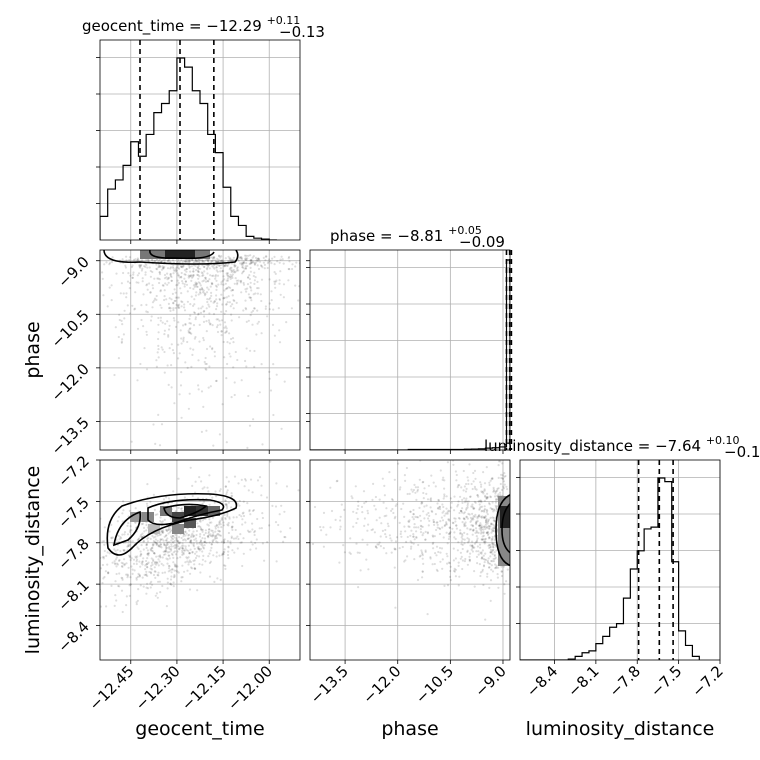 The image size is (760, 760). Describe the element at coordinates (417, 237) in the screenshot. I see `title-phase: phase = −8.81 +0.05 −0.09` at that location.